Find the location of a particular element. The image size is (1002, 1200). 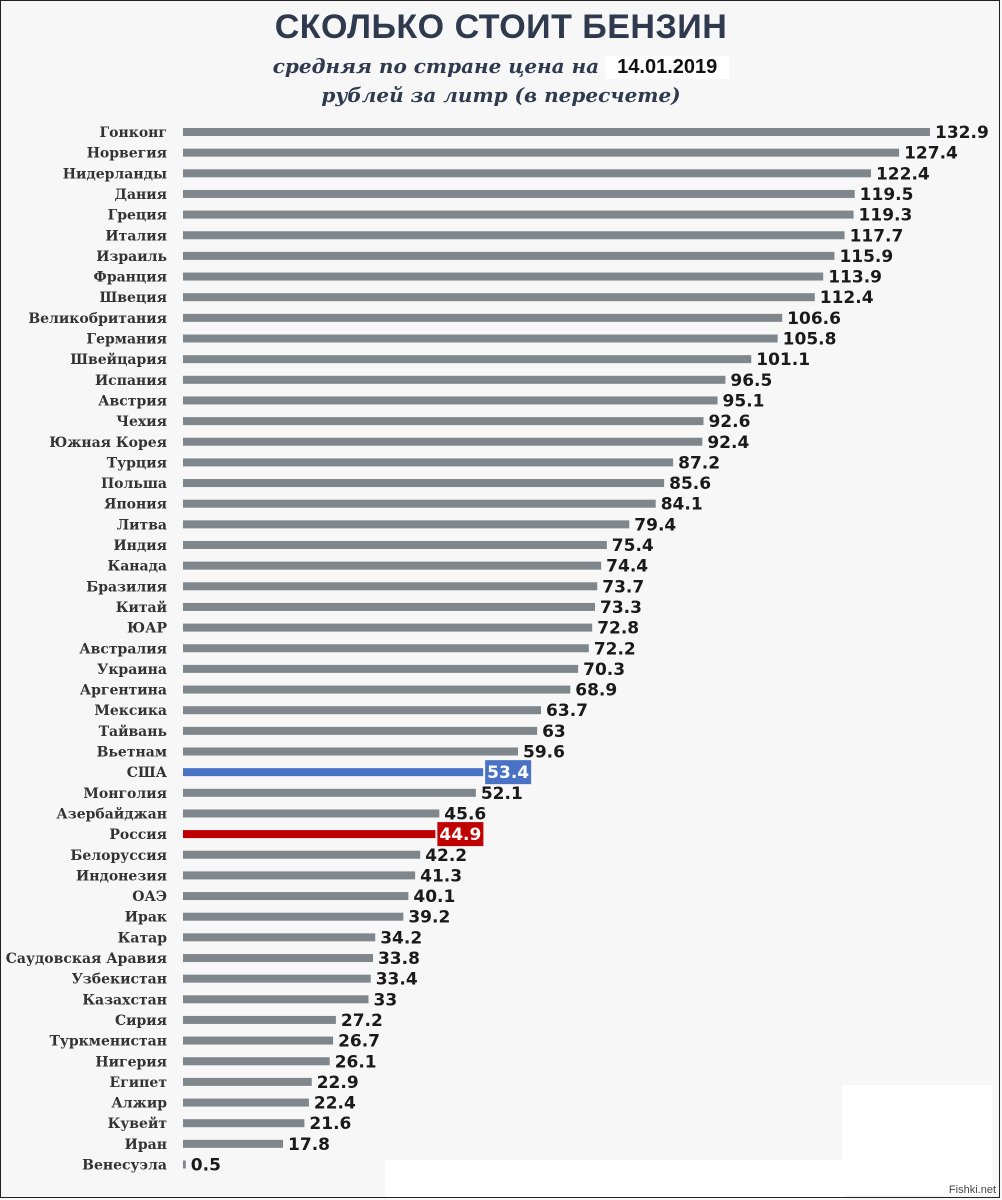

category-label-32: Монголия is located at coordinates (125, 794).